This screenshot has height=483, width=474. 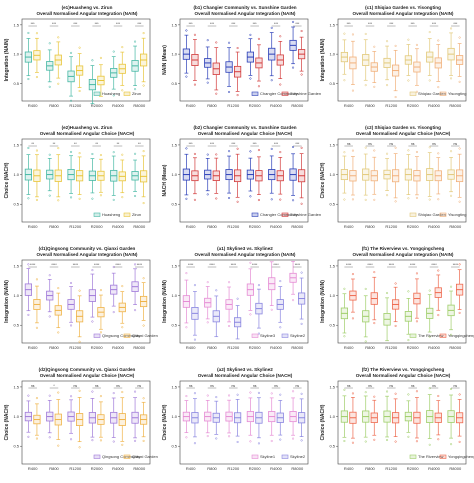 I want to click on x-tick-label: R1200, so click(x=233, y=468).